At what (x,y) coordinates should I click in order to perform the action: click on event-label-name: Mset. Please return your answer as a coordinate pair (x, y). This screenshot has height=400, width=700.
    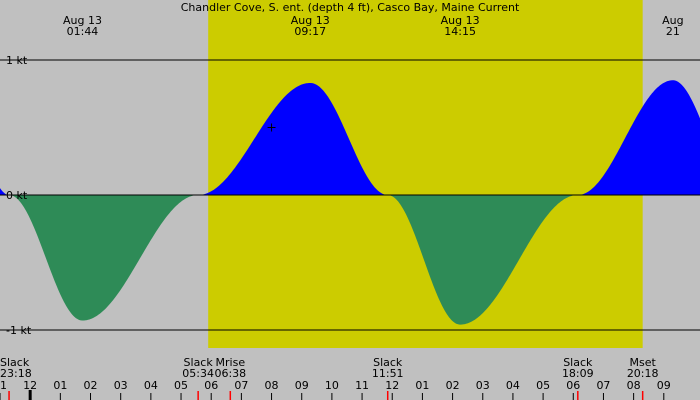
    Looking at the image, I should click on (643, 362).